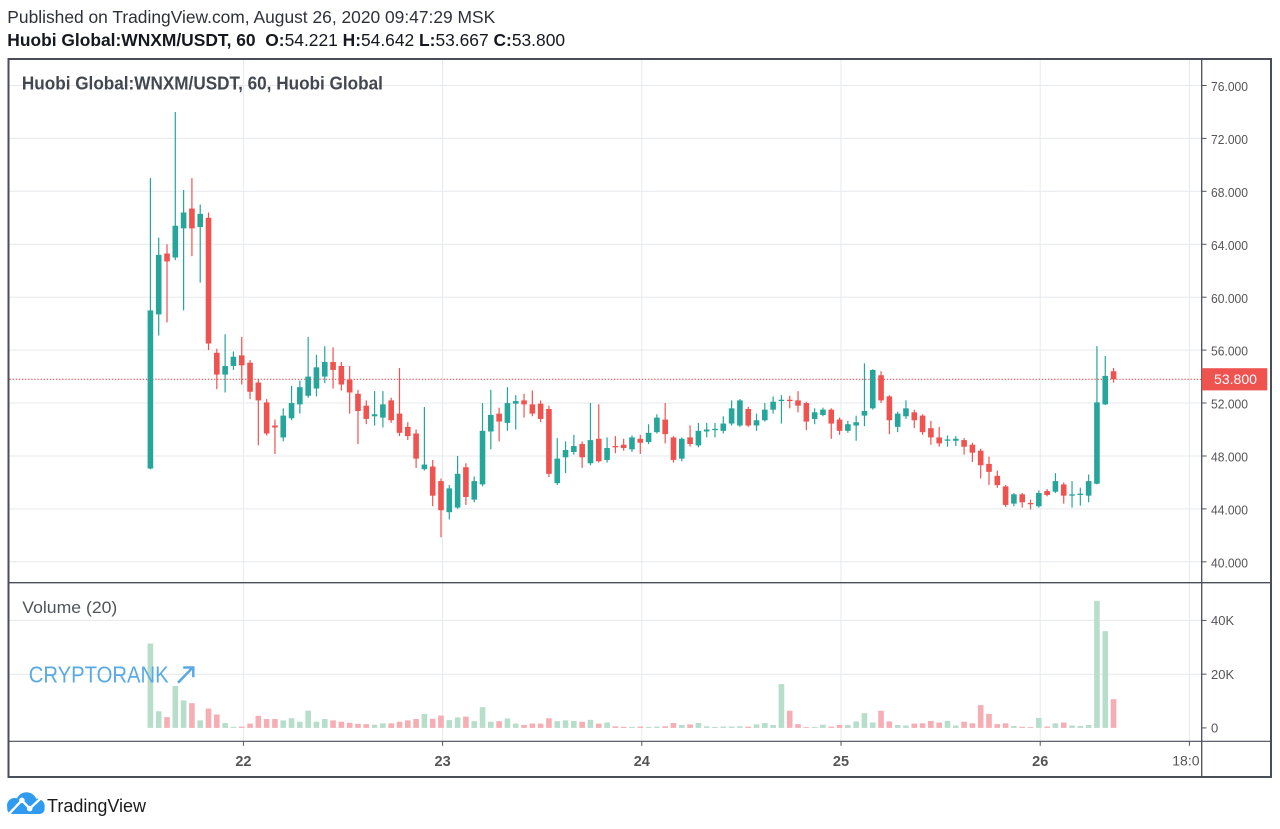 The image size is (1280, 829). I want to click on svg-text: 64.000, so click(1229, 245).